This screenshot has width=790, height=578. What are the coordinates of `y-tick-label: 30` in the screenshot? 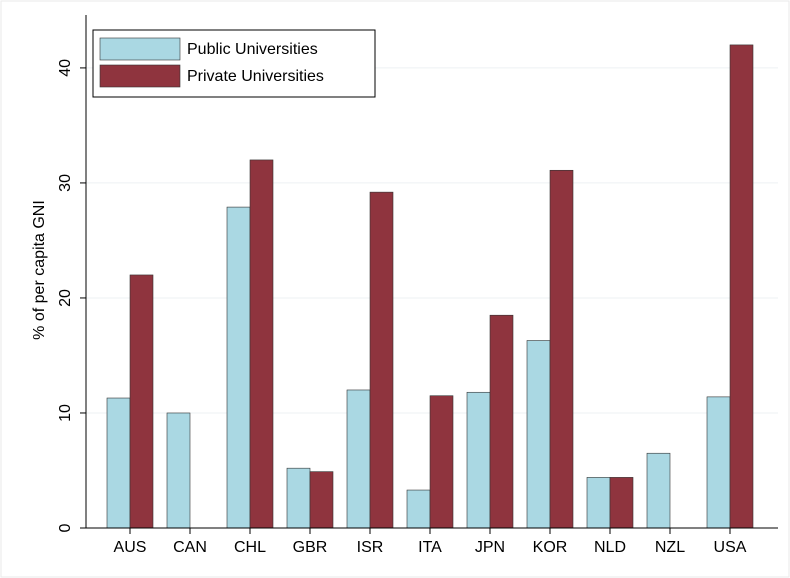 It's located at (65, 183).